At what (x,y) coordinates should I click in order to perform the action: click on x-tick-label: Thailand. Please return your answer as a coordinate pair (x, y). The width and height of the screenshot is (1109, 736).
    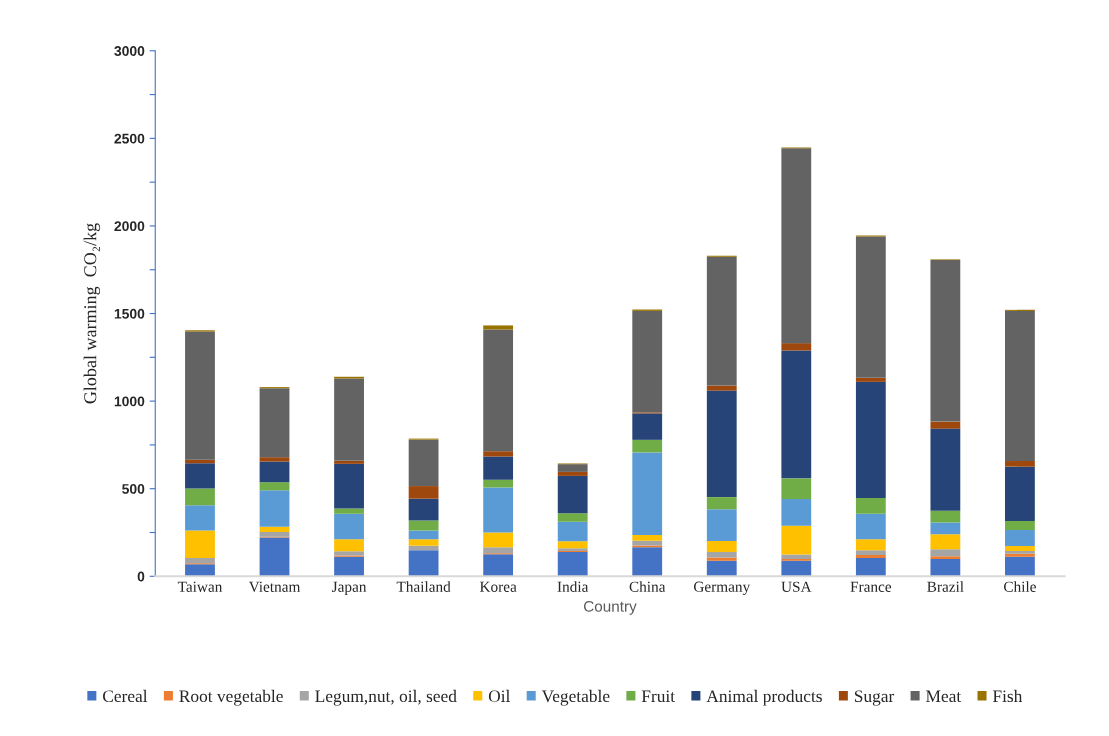
    Looking at the image, I should click on (423, 586).